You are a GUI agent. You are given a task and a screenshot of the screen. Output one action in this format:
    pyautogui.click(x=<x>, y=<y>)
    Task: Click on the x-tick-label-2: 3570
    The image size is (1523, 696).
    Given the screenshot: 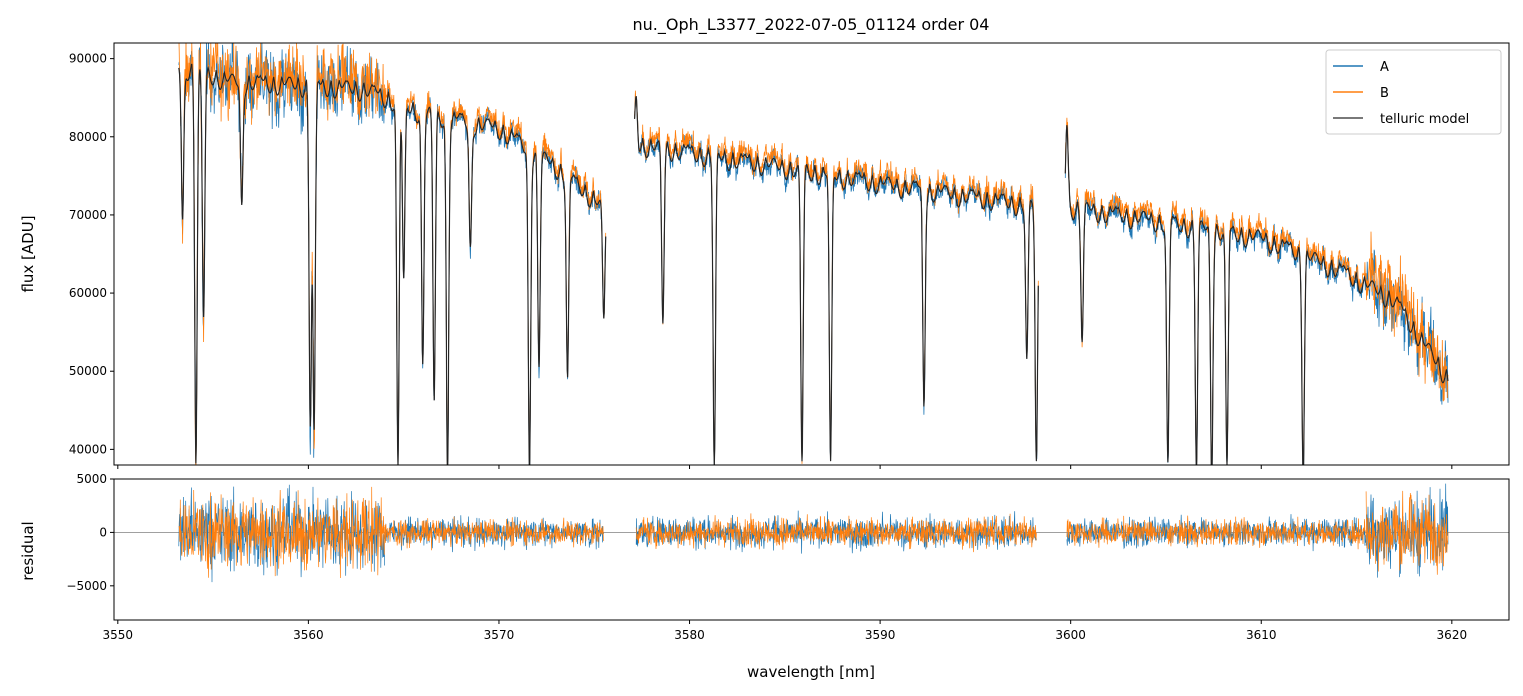 What is the action you would take?
    pyautogui.click(x=499, y=635)
    